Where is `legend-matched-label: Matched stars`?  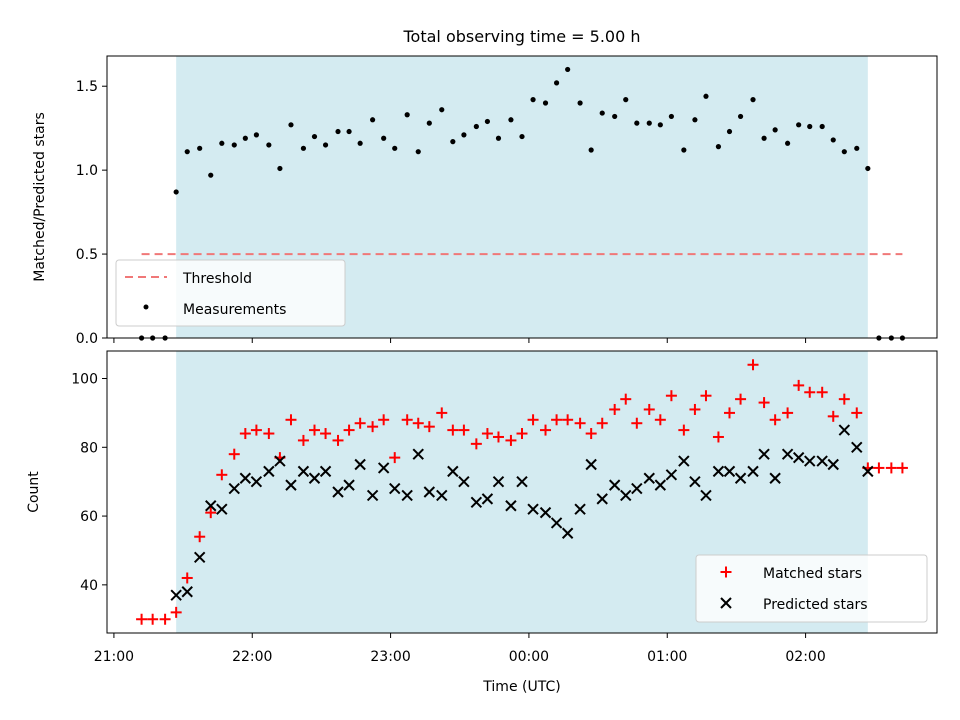 legend-matched-label: Matched stars is located at coordinates (812, 574).